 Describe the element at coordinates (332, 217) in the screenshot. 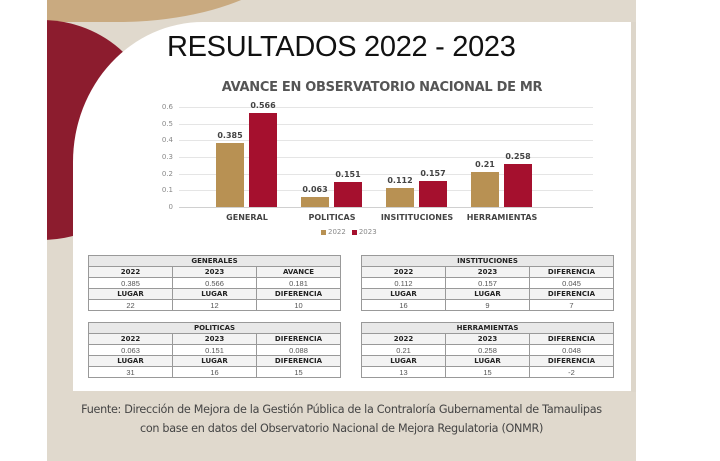

I see `category-label: POLITICAS` at that location.